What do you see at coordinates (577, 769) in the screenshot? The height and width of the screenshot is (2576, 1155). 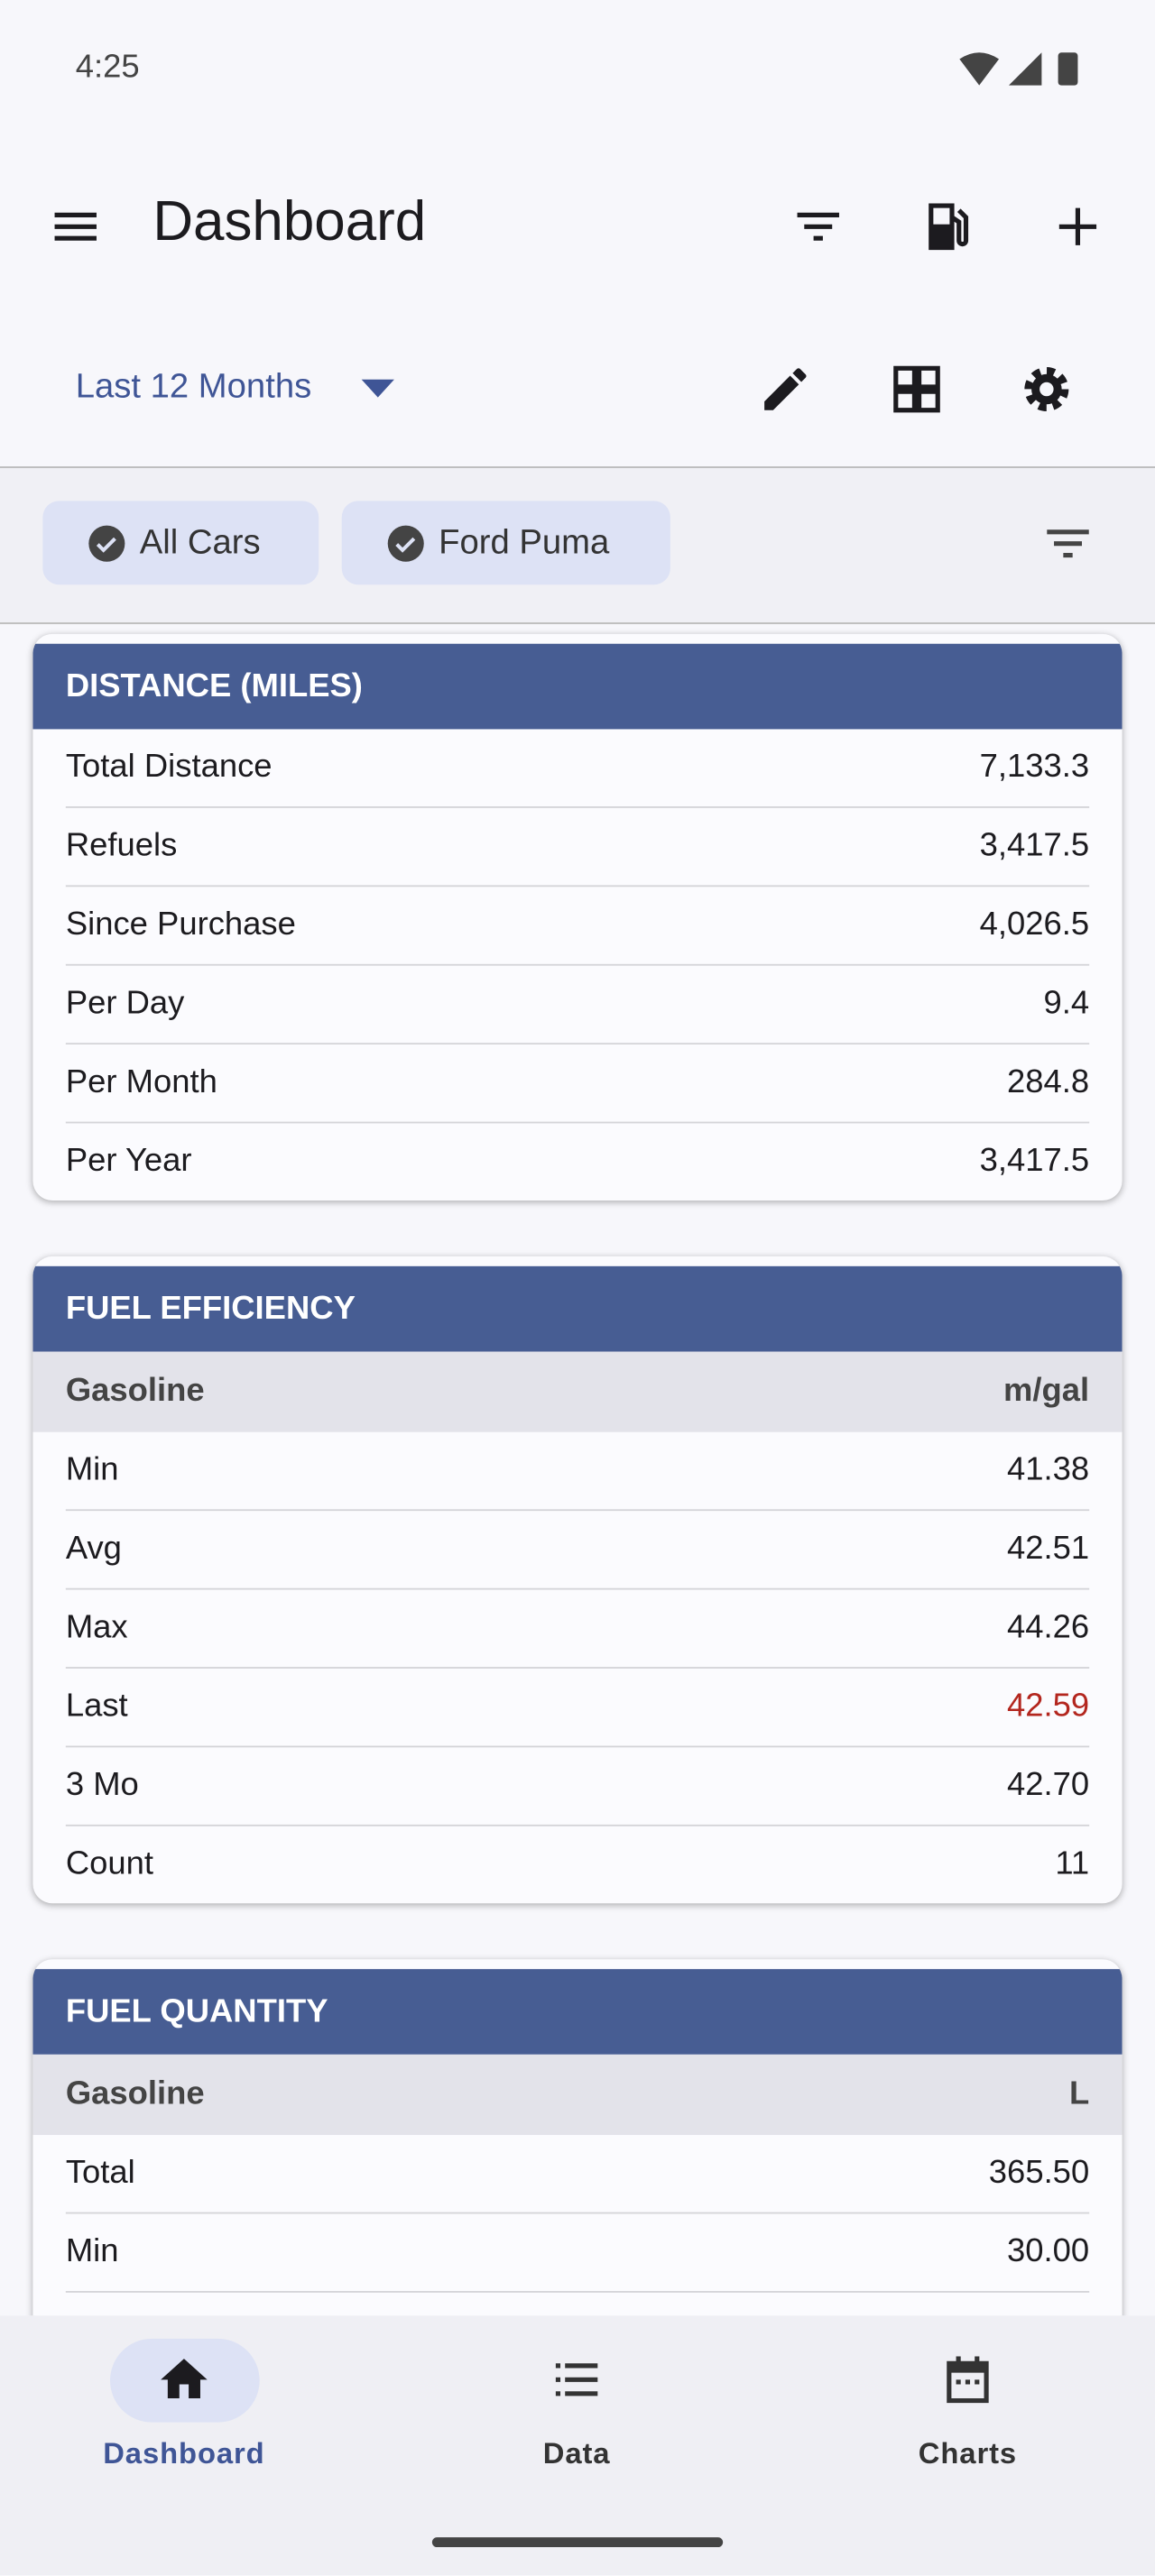 I see `stat-row: Total Distance 7,133.3` at bounding box center [577, 769].